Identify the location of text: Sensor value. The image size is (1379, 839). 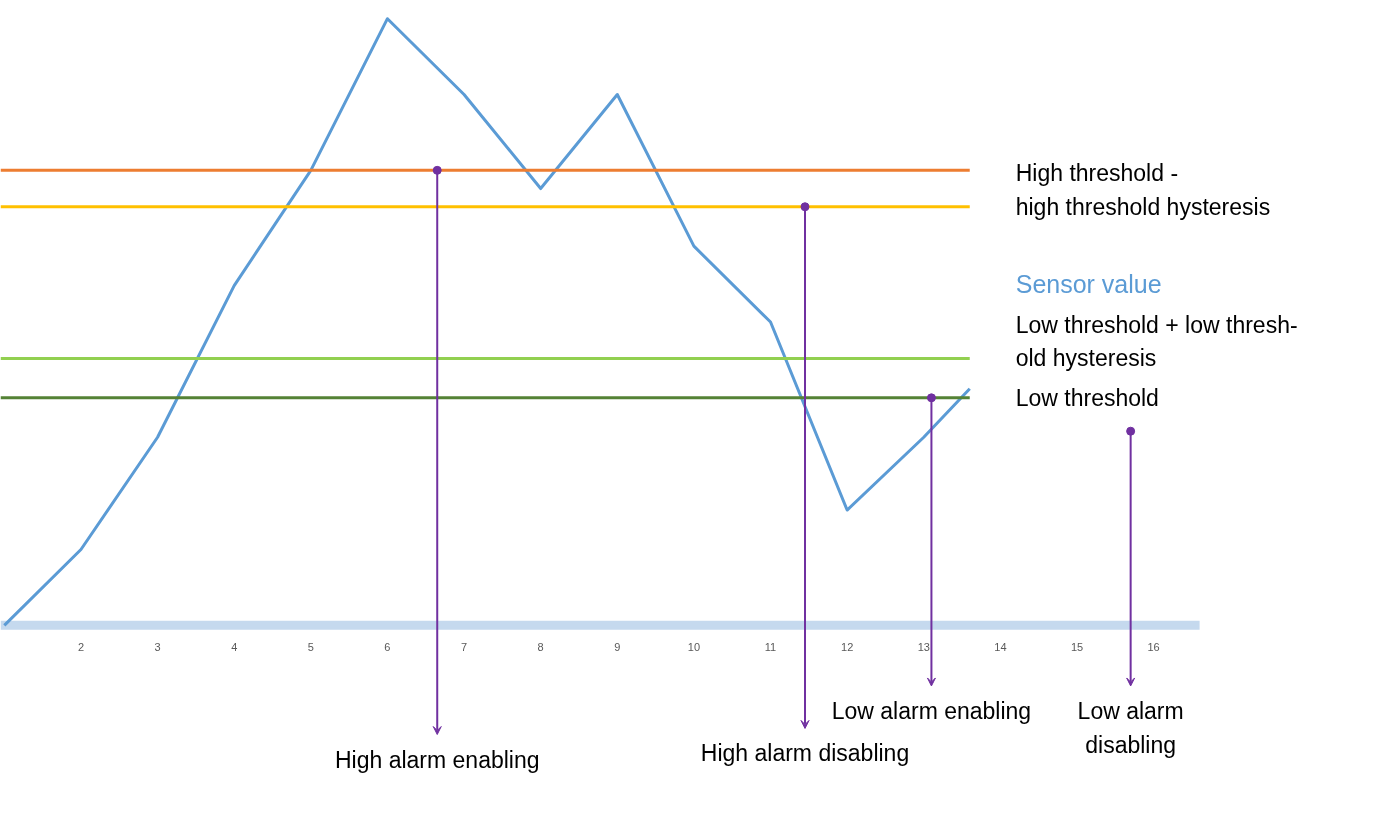
(1088, 283).